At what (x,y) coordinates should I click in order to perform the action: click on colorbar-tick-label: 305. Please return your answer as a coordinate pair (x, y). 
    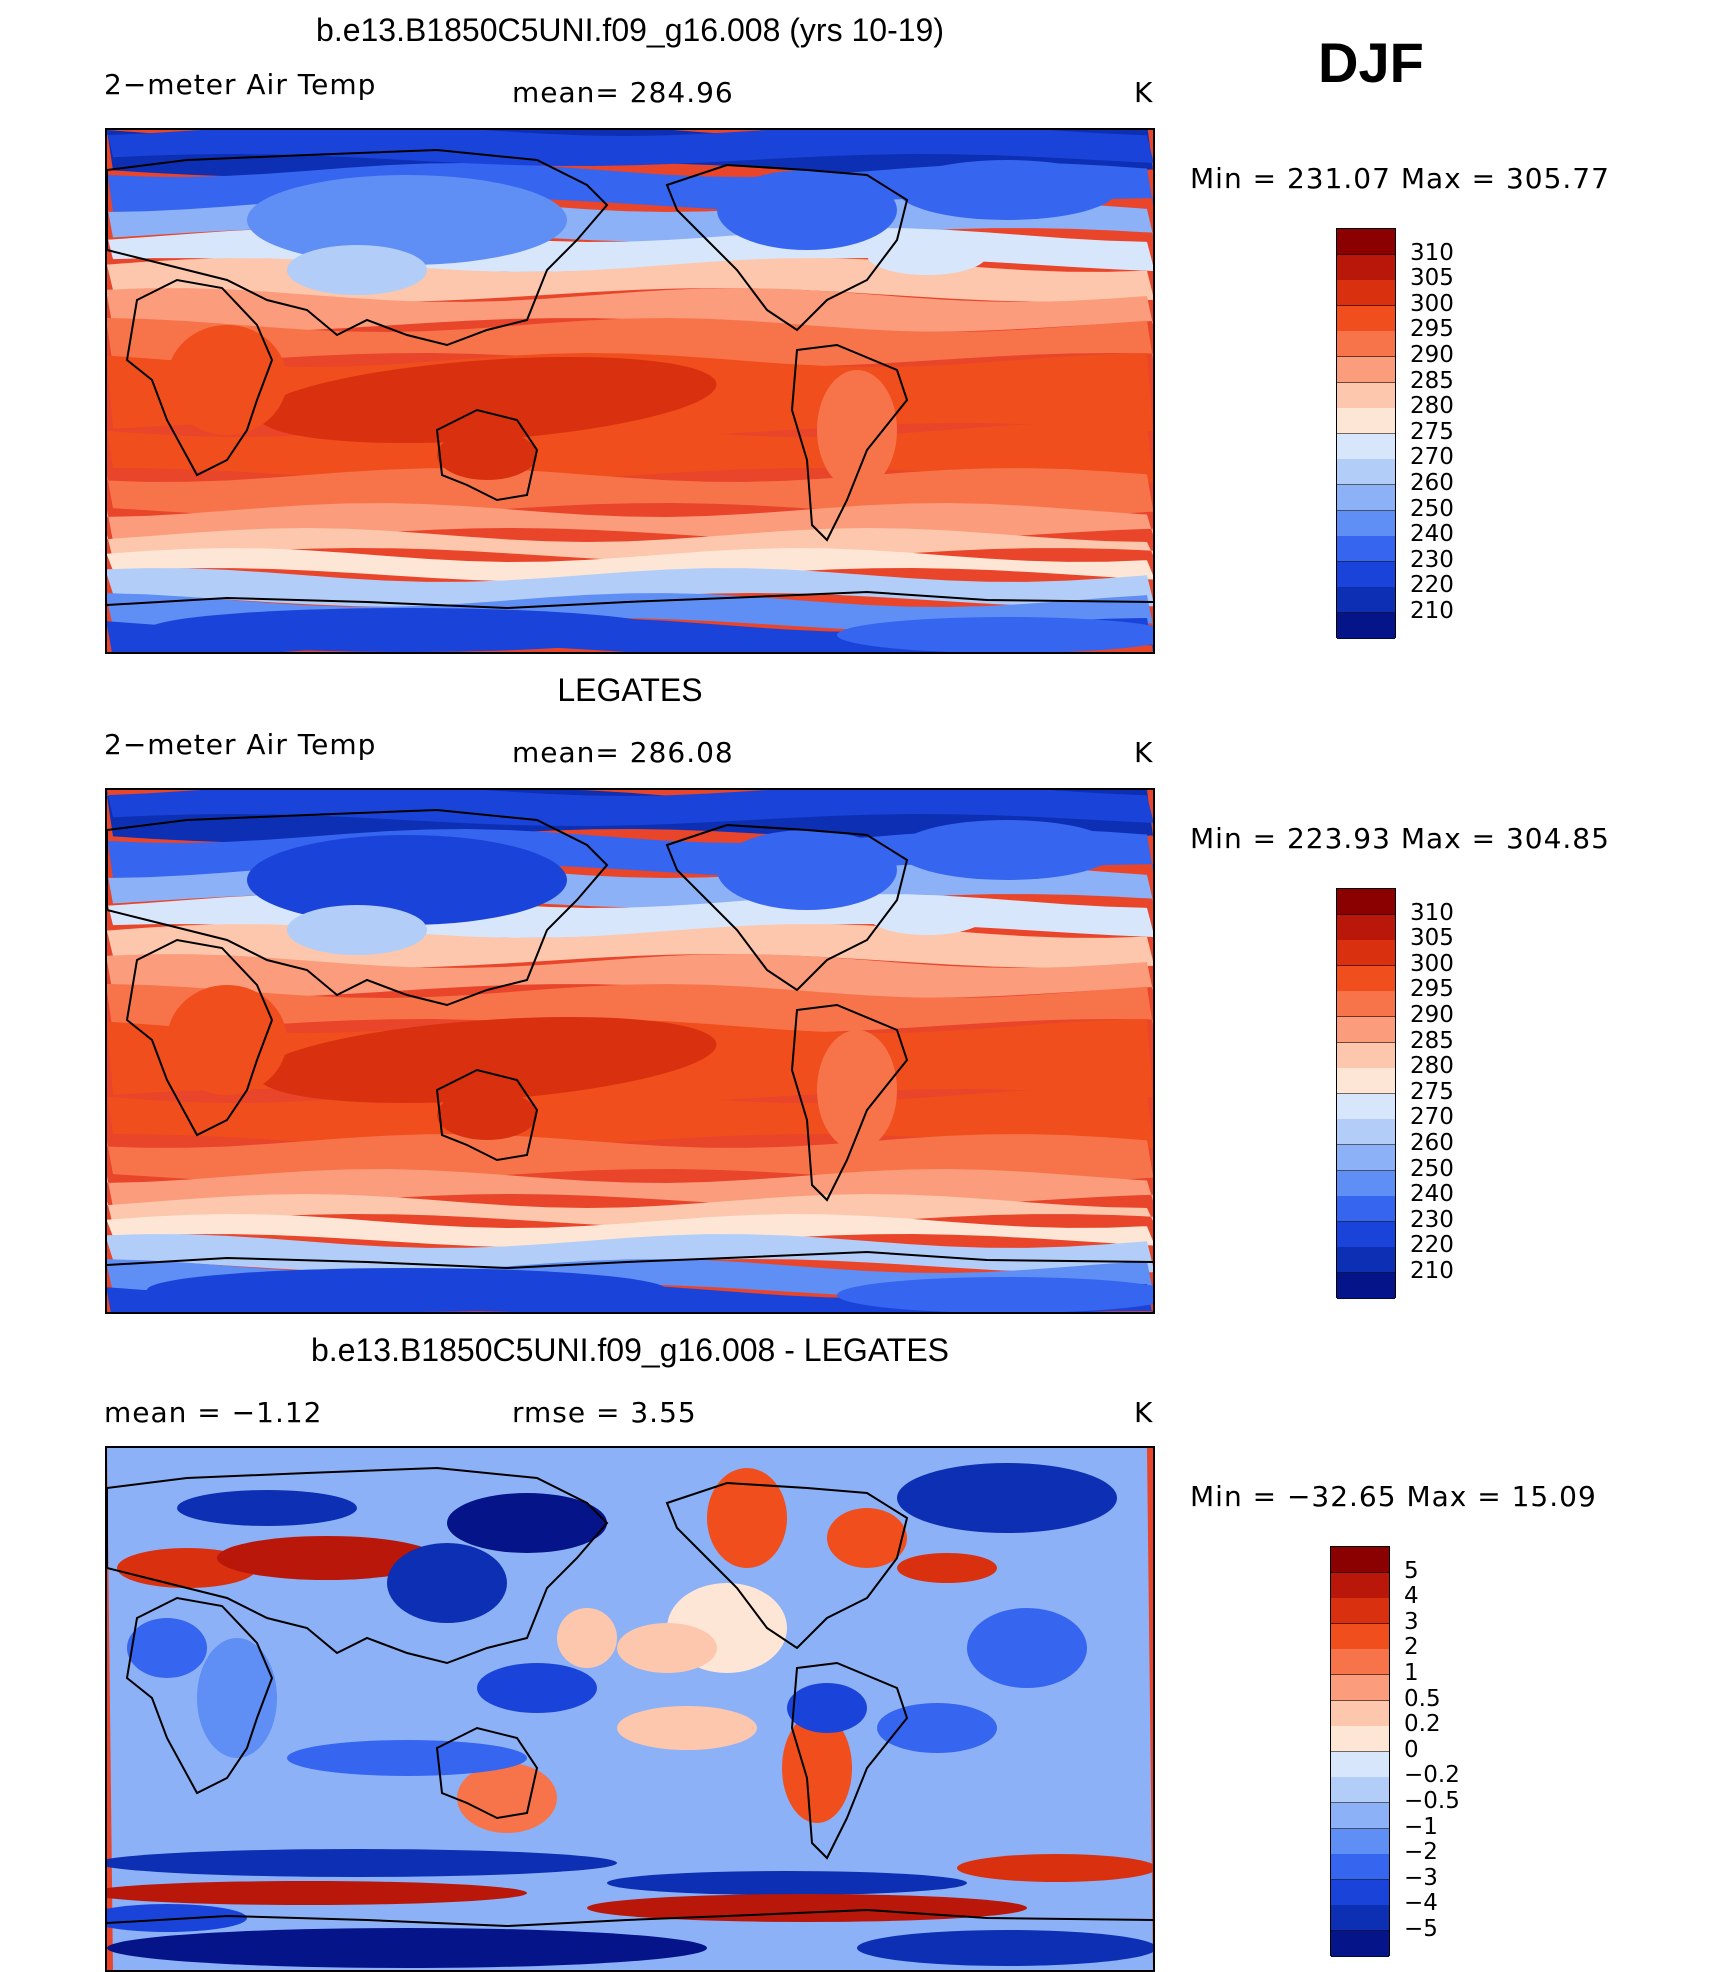
    Looking at the image, I should click on (1432, 938).